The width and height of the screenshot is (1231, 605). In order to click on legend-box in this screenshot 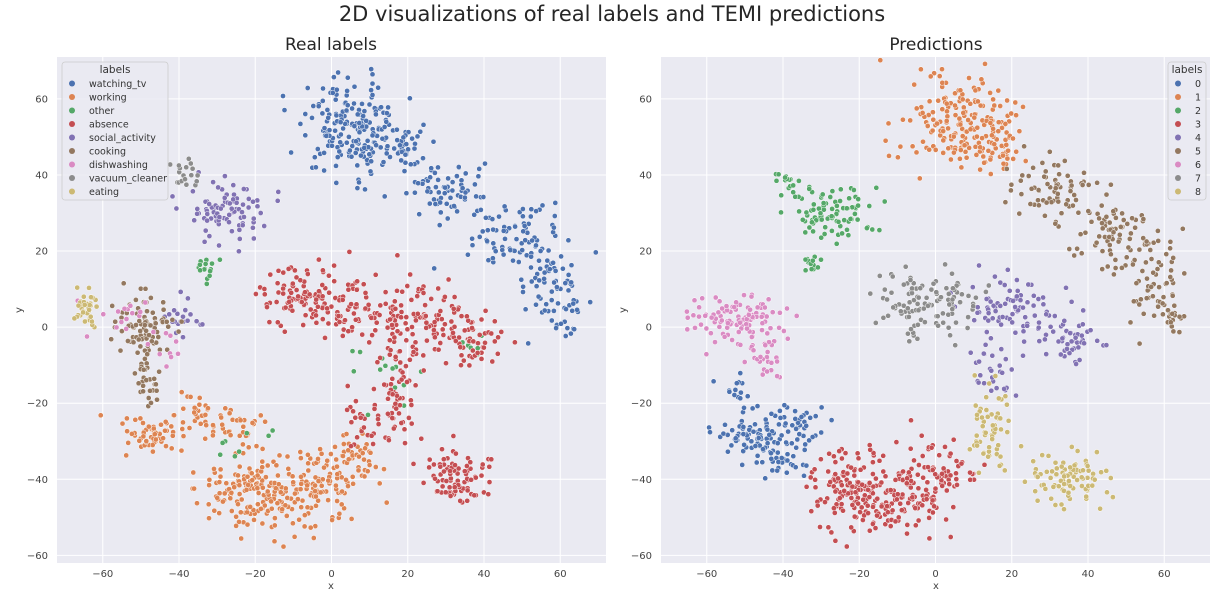, I will do `click(115, 131)`.